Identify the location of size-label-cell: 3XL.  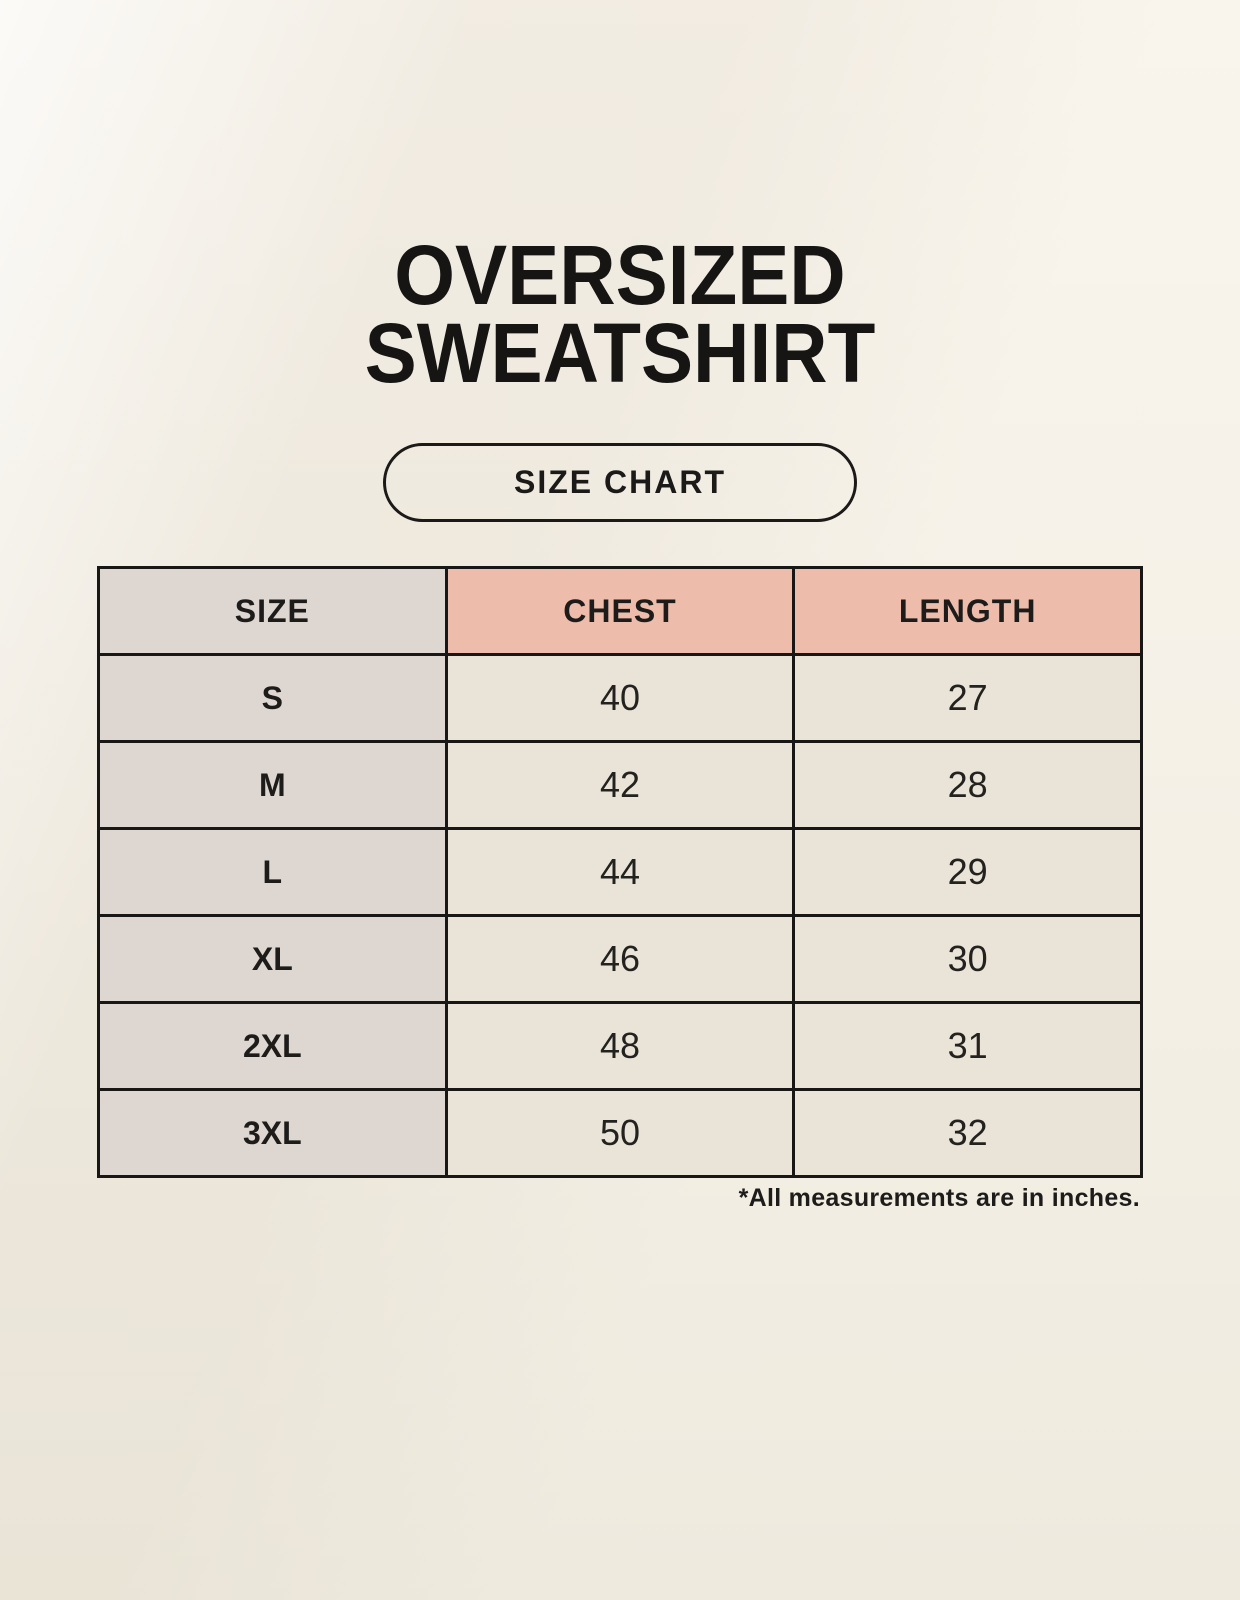
(272, 1133).